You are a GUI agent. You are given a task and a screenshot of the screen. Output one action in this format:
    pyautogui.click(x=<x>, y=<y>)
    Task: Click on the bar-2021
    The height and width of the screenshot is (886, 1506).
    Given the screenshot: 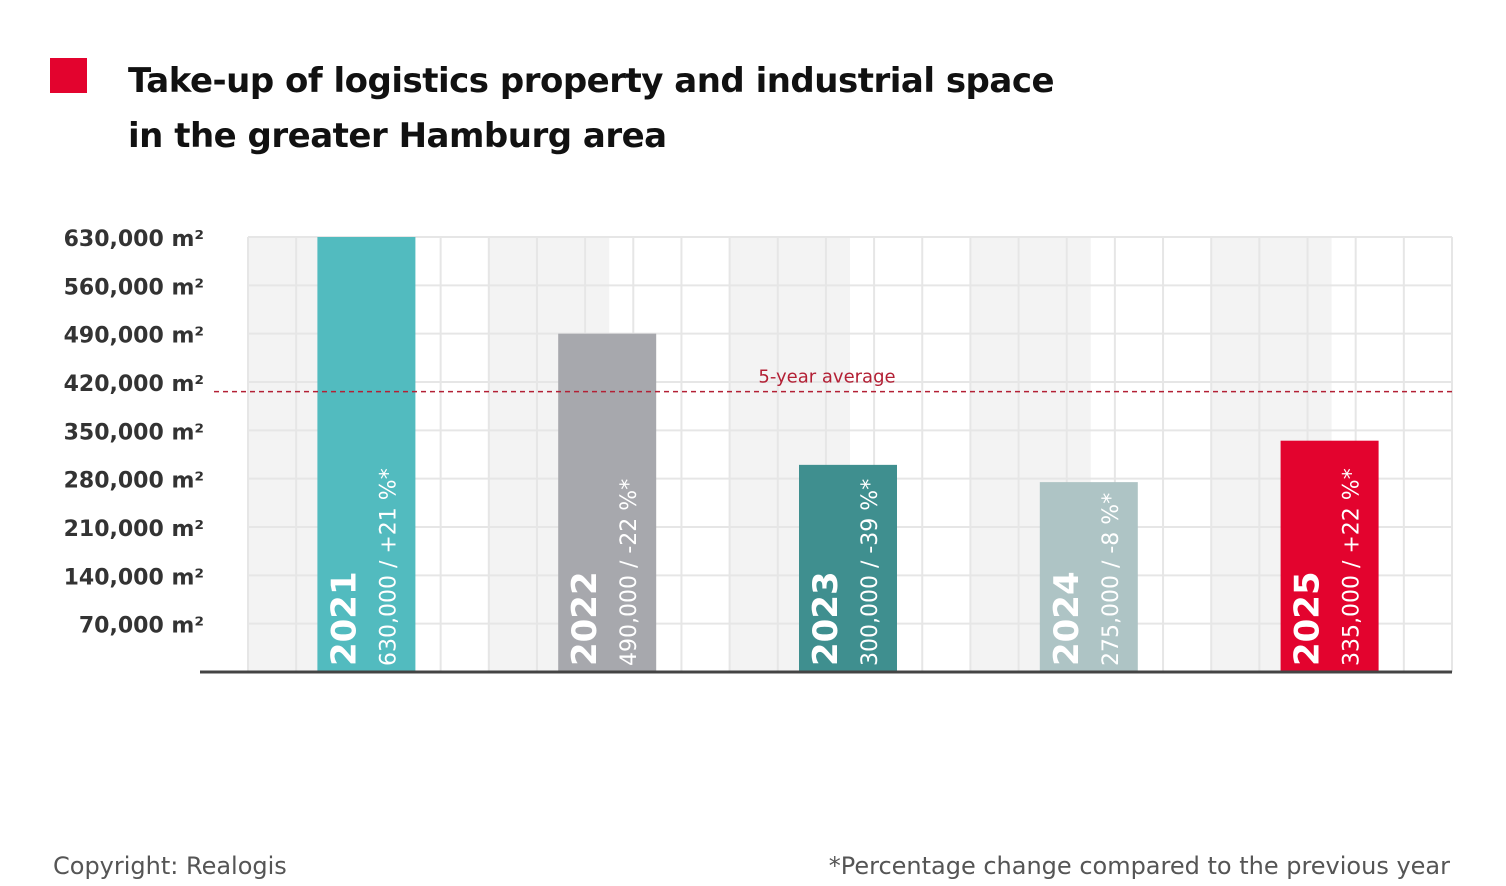 What is the action you would take?
    pyautogui.click(x=366, y=454)
    